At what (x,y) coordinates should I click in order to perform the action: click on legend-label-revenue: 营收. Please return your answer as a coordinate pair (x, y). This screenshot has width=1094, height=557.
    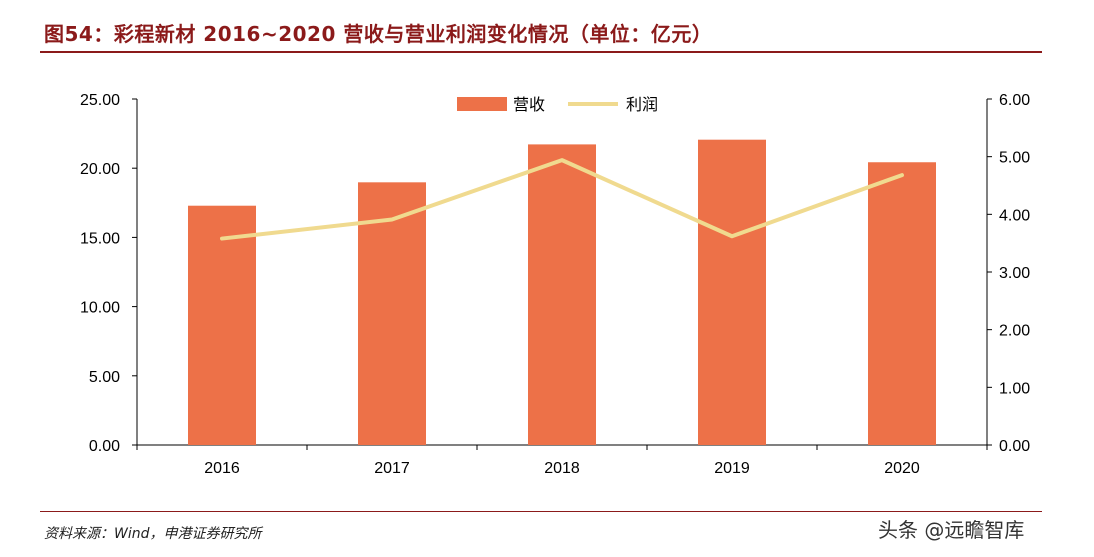
    Looking at the image, I should click on (529, 104).